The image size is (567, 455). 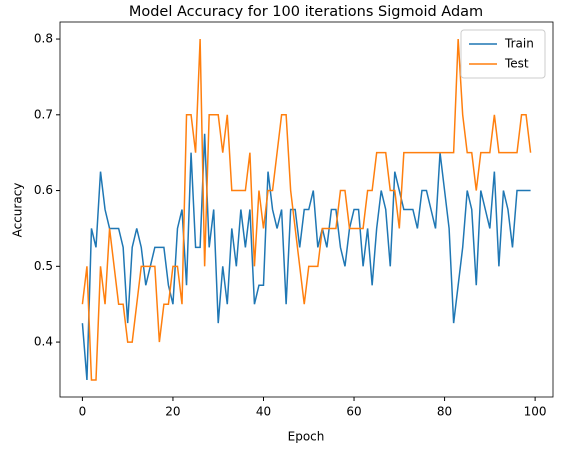 I want to click on x-tick-label: 100, so click(x=535, y=412).